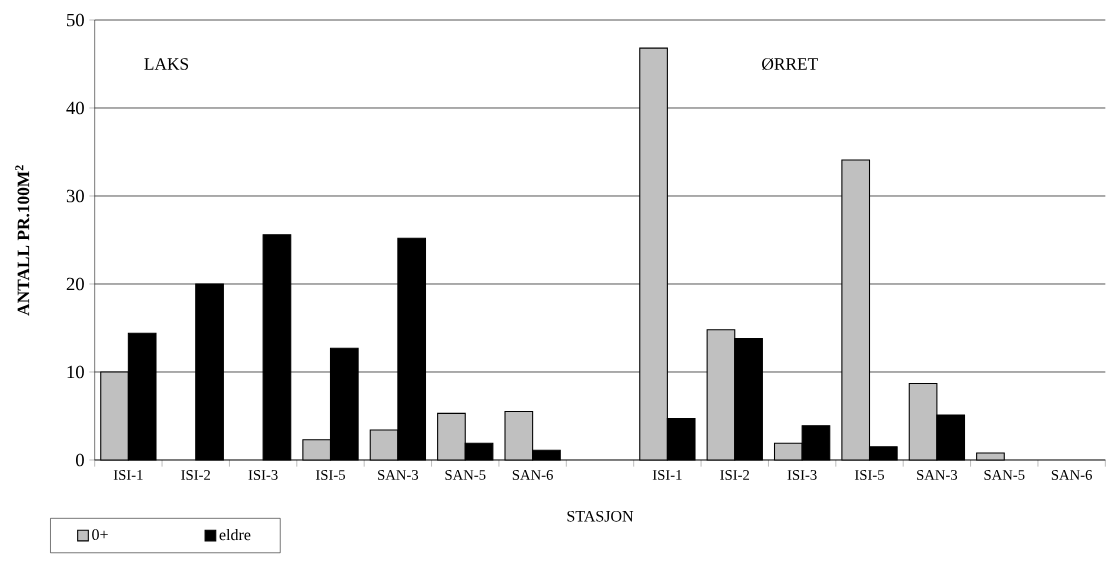 The width and height of the screenshot is (1111, 574). I want to click on y-tick-label: 0, so click(80, 460).